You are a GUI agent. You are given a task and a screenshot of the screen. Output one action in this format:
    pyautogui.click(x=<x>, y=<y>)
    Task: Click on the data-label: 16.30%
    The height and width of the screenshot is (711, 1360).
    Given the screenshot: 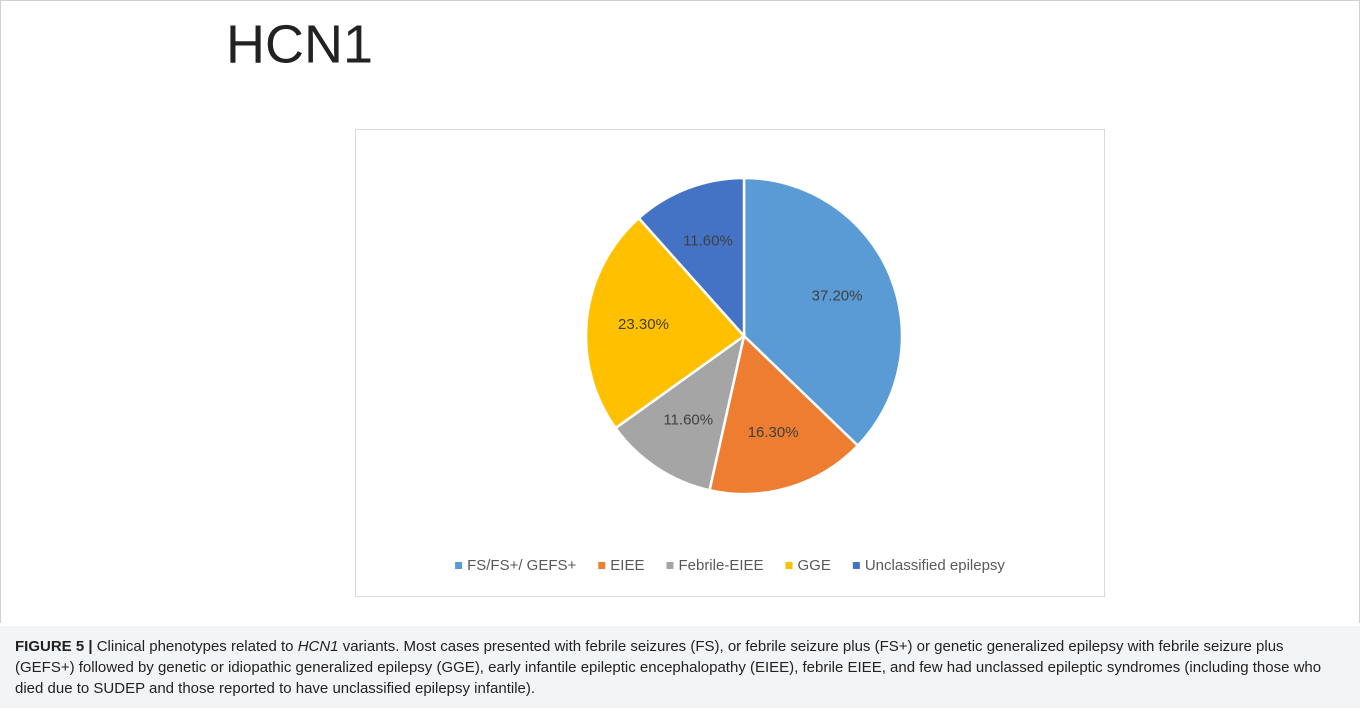 What is the action you would take?
    pyautogui.click(x=773, y=432)
    